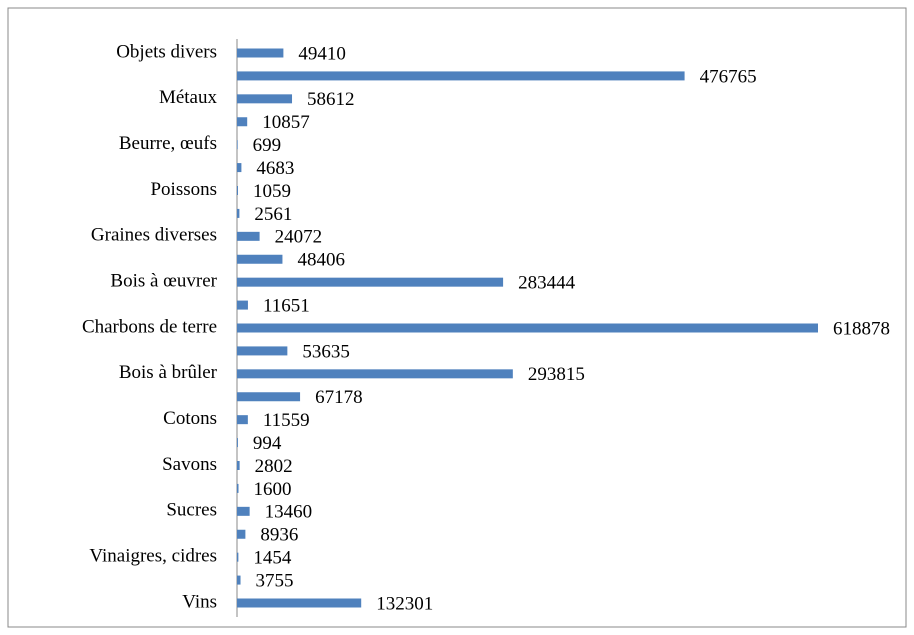 Image resolution: width=914 pixels, height=635 pixels. What do you see at coordinates (166, 51) in the screenshot?
I see `y-tick-label: Objets divers` at bounding box center [166, 51].